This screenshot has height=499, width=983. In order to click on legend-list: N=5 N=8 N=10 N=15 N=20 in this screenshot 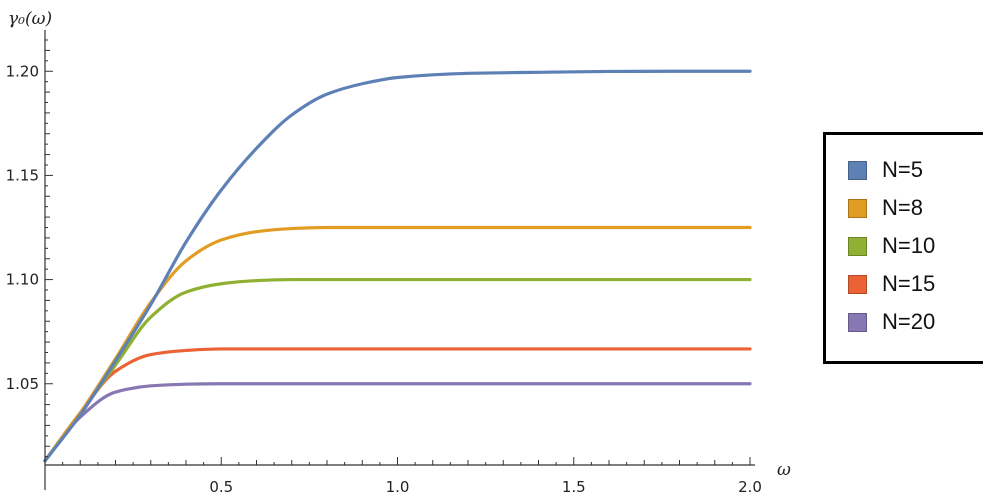, I will do `click(904, 238)`.